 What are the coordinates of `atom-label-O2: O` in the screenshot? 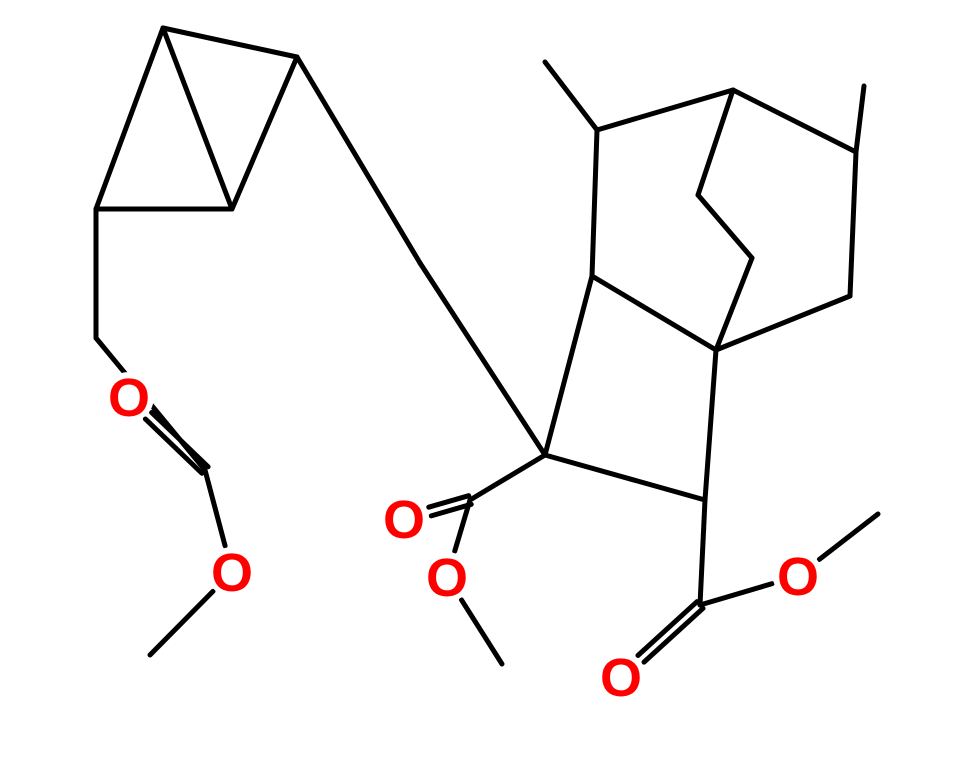 It's located at (232, 573).